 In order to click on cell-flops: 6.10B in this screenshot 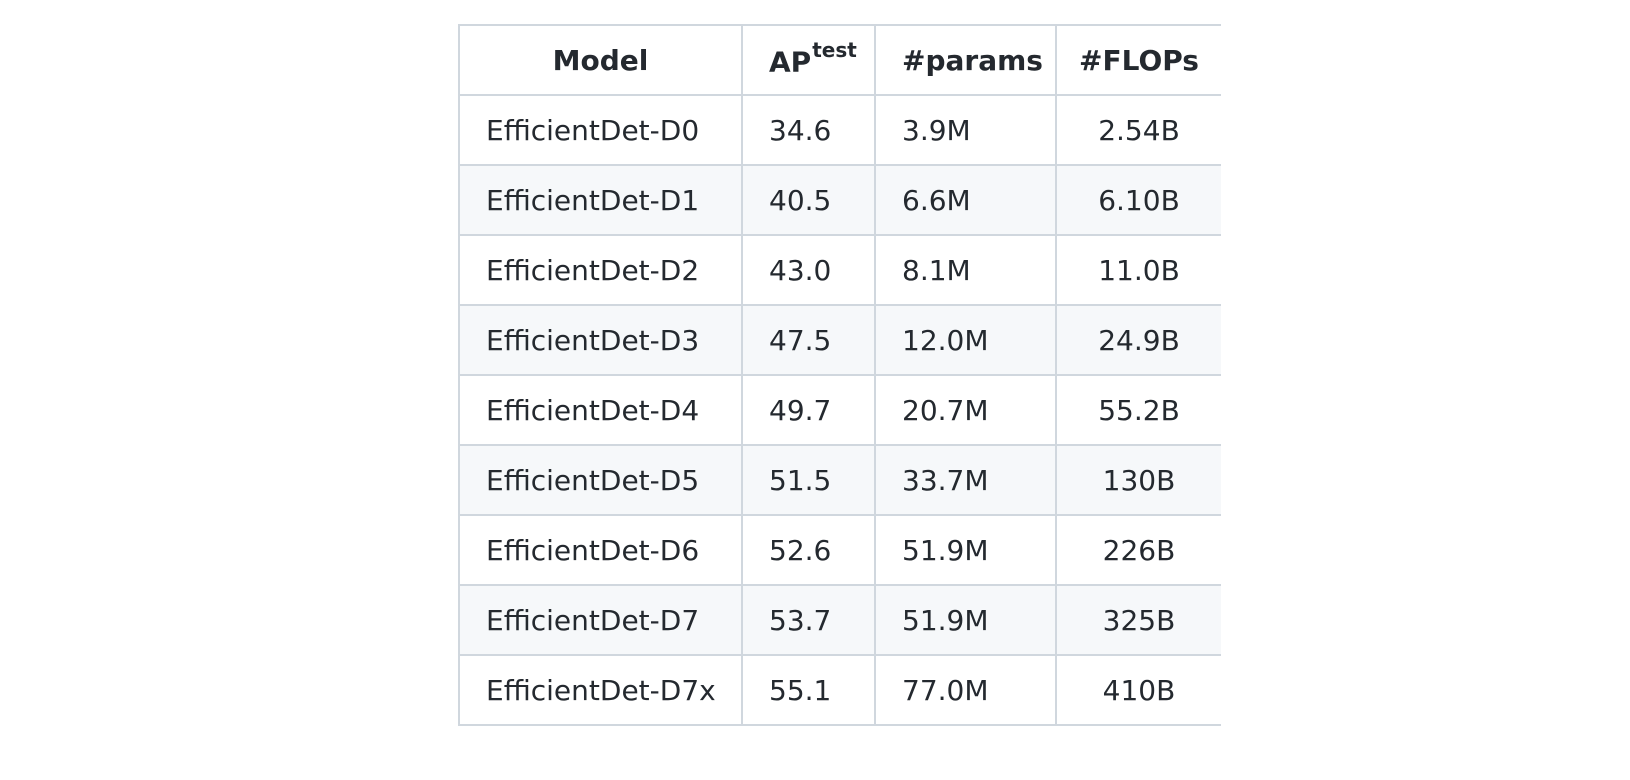, I will do `click(1138, 200)`.